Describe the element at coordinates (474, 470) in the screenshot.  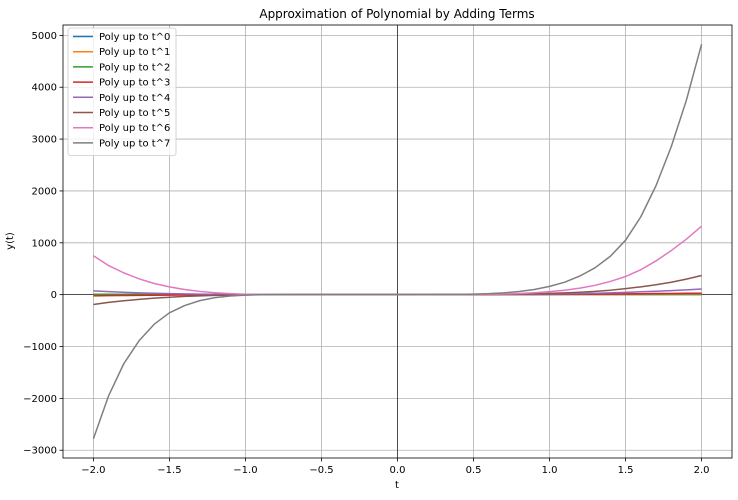
I see `x-tick-label: 0.5` at that location.